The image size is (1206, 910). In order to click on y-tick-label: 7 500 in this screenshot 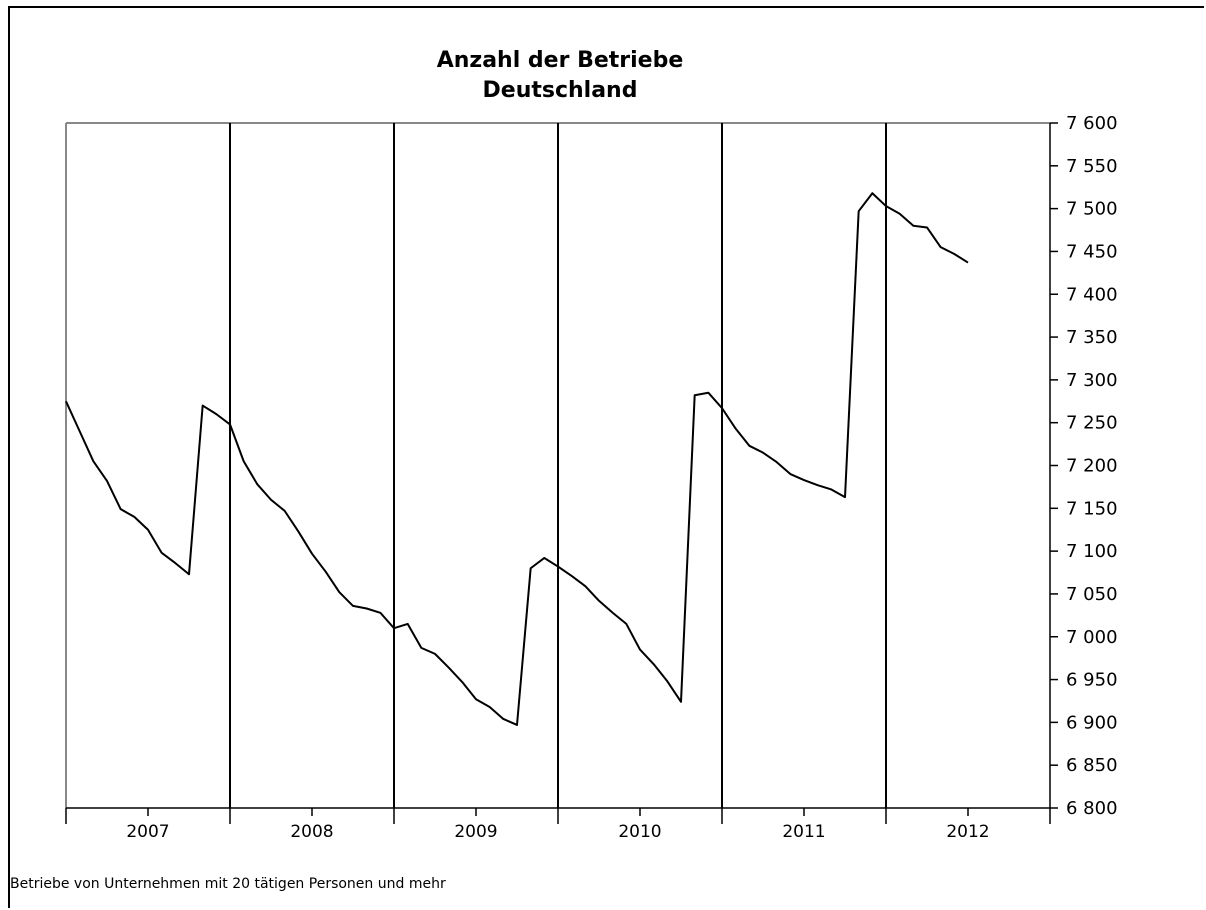, I will do `click(1092, 209)`.